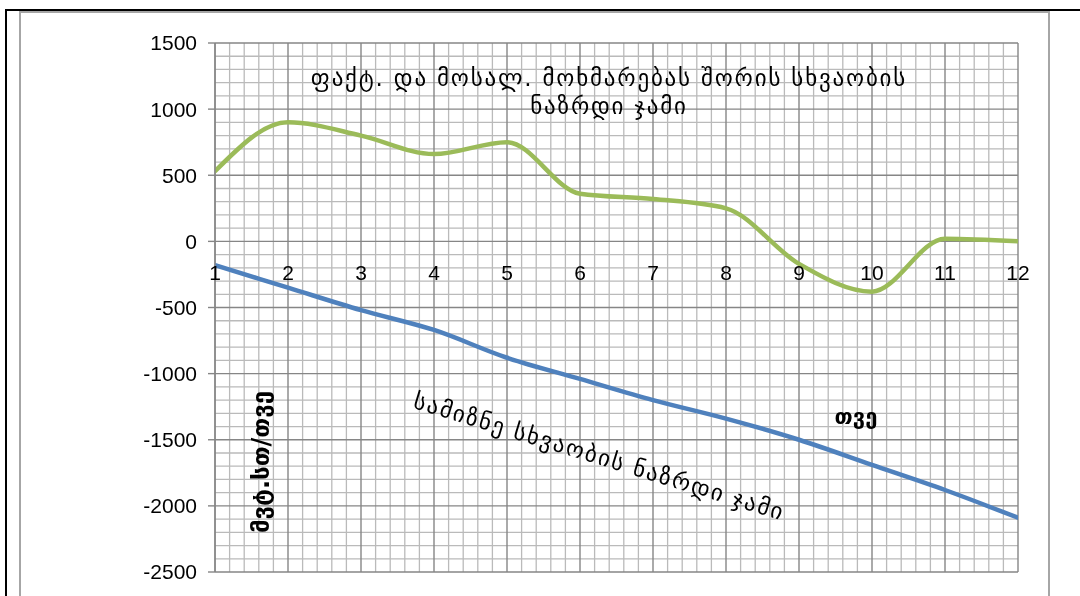  What do you see at coordinates (170, 572) in the screenshot?
I see `y-tick-label: -2500` at bounding box center [170, 572].